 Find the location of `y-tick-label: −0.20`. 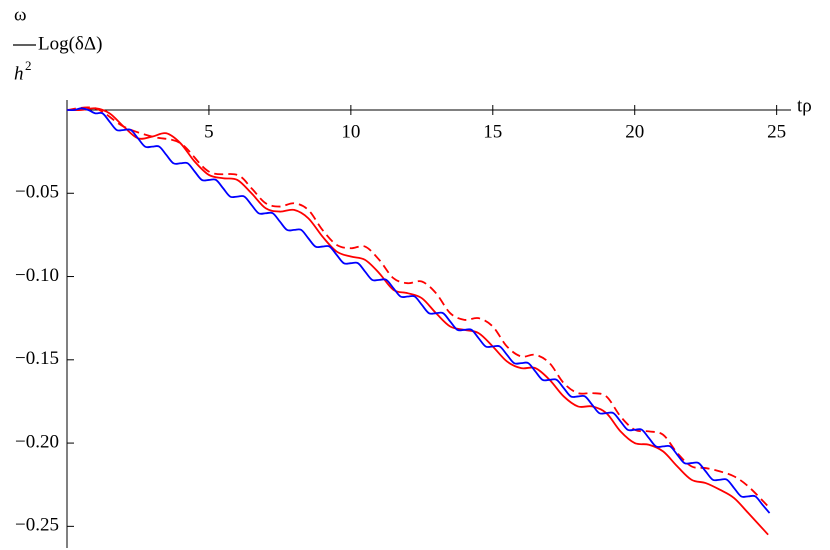

y-tick-label: −0.20 is located at coordinates (37, 441).